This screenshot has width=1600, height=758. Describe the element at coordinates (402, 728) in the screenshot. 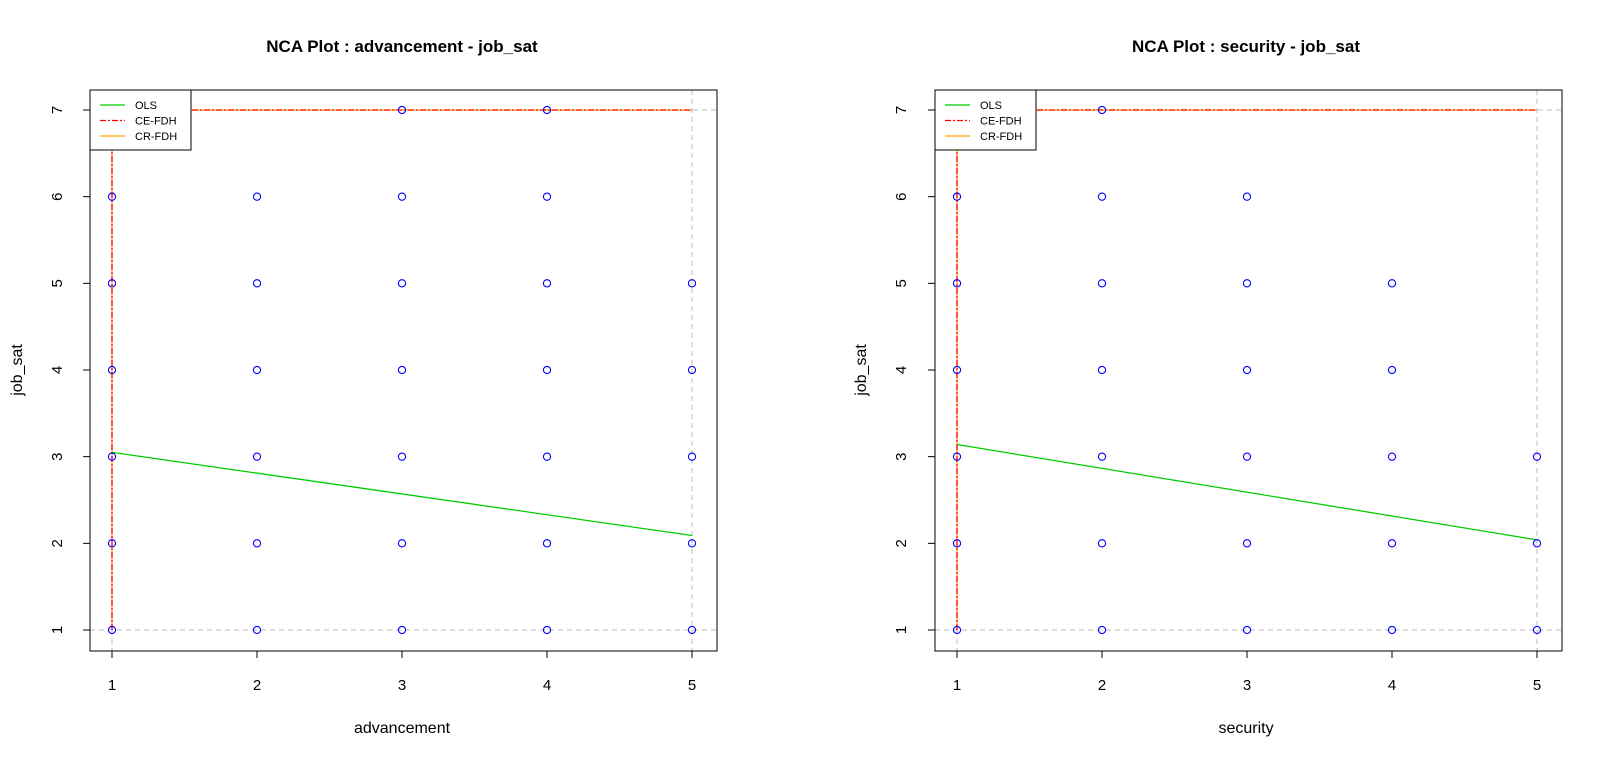

I see `x-axis-title: advancement` at that location.